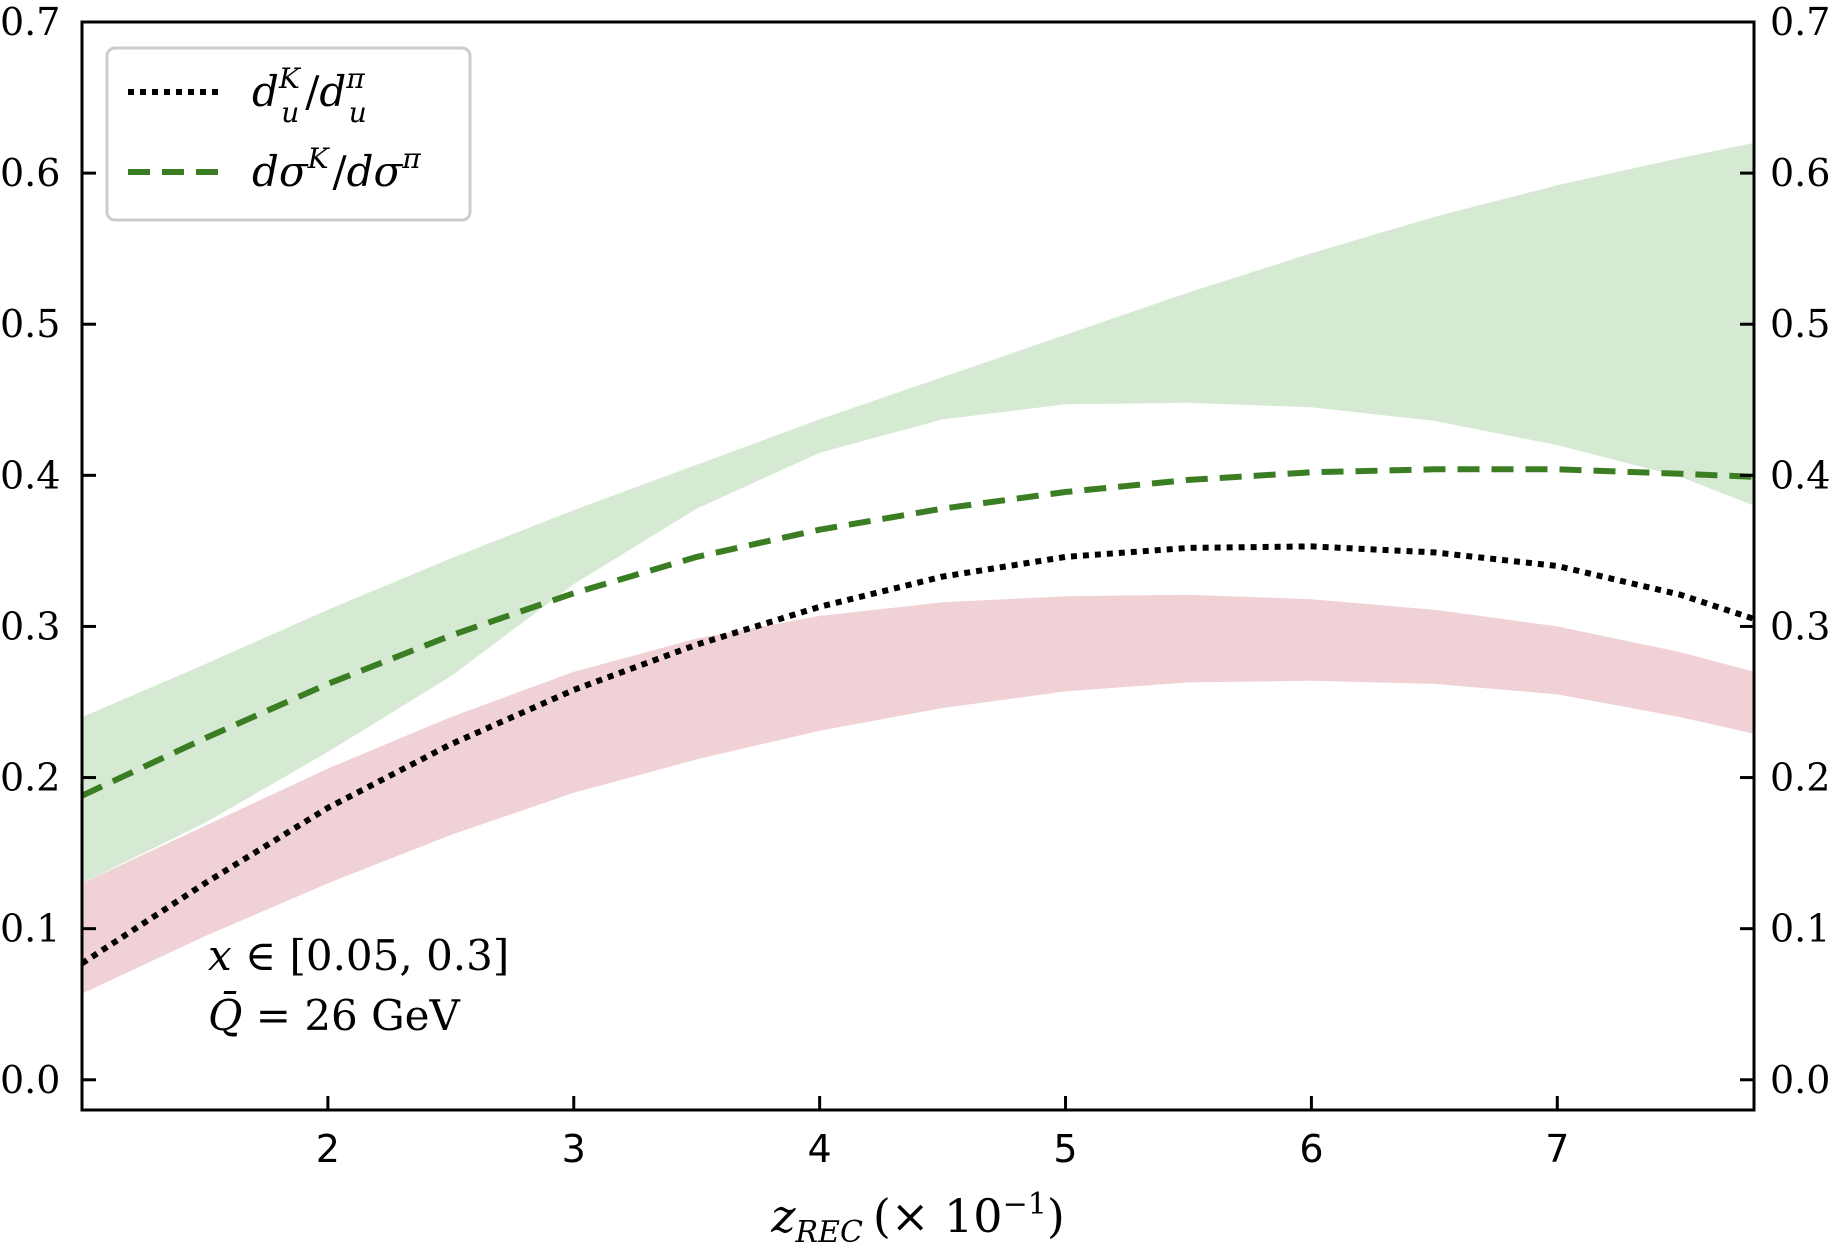 The width and height of the screenshot is (1832, 1248). I want to click on x-tick-label: 7, so click(1557, 1149).